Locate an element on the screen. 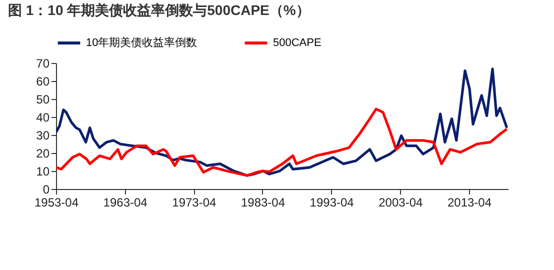 The height and width of the screenshot is (270, 554). y-tick-label: 10 is located at coordinates (43, 171).